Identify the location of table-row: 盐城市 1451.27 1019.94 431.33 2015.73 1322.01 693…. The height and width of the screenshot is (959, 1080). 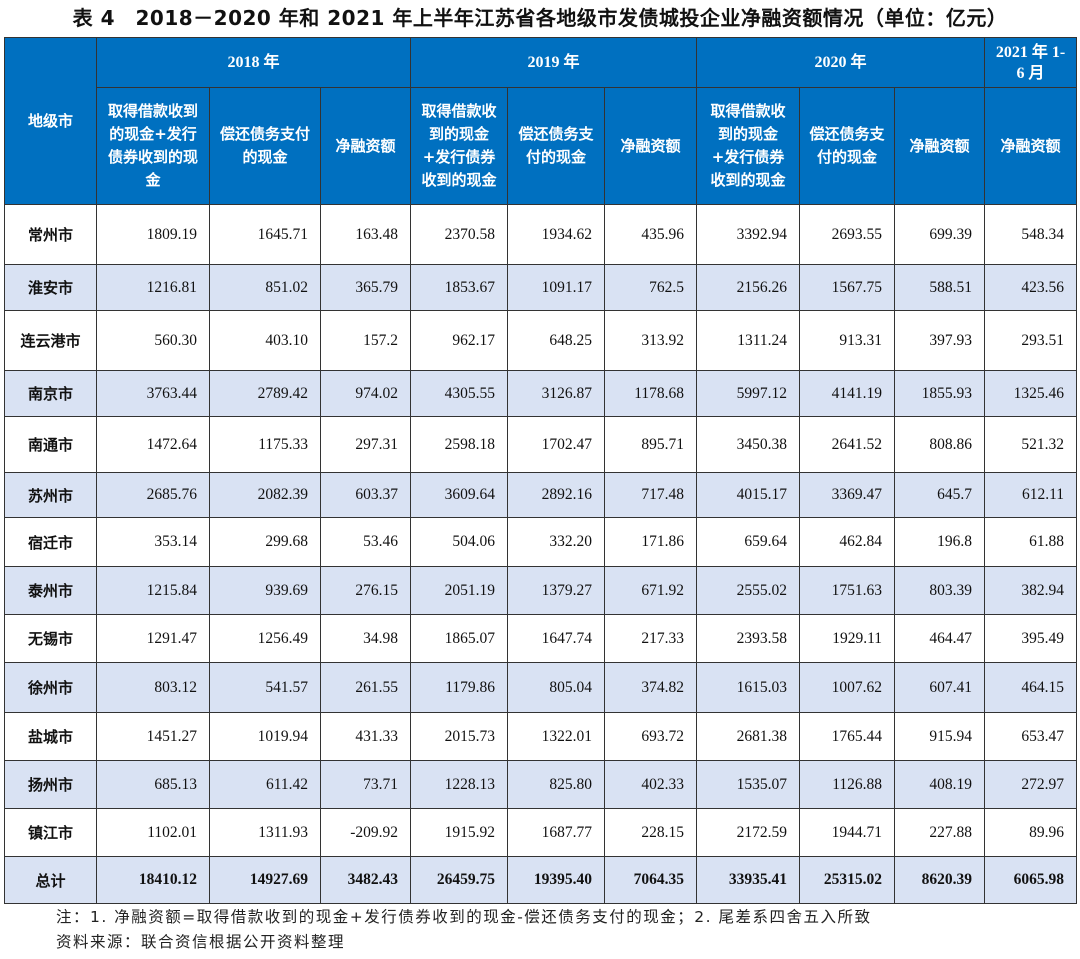
(541, 736).